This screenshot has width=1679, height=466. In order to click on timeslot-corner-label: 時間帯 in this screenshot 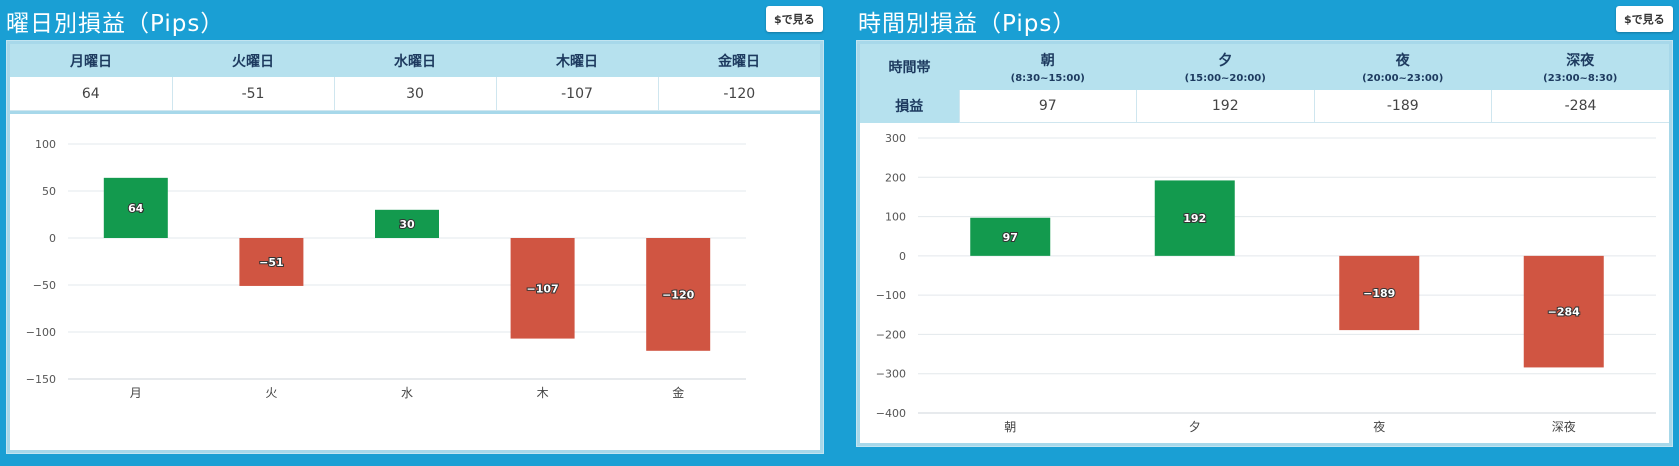, I will do `click(909, 67)`.